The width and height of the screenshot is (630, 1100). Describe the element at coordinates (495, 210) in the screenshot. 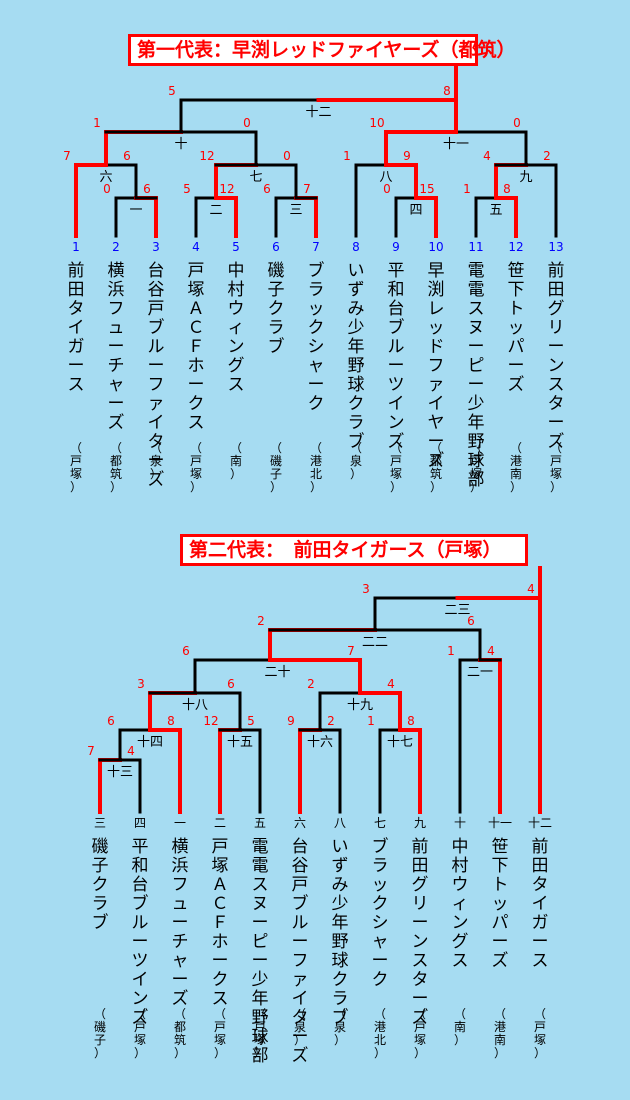

I see `b1-game-id: 五` at that location.